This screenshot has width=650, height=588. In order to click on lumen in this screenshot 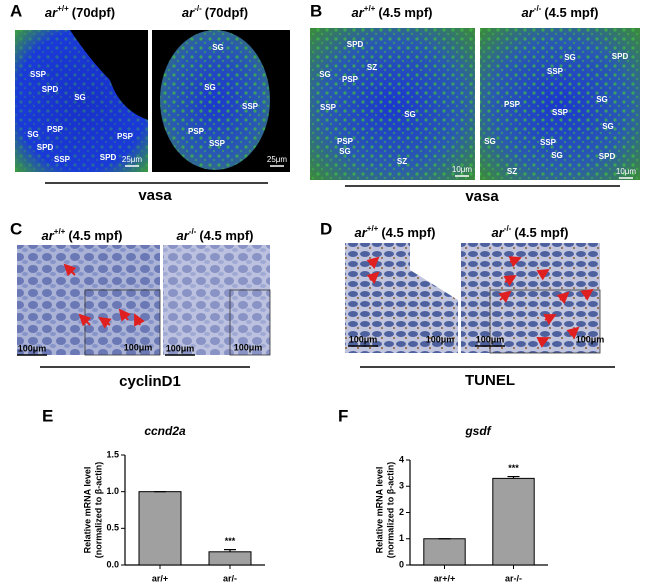, I will do `click(109, 75)`.